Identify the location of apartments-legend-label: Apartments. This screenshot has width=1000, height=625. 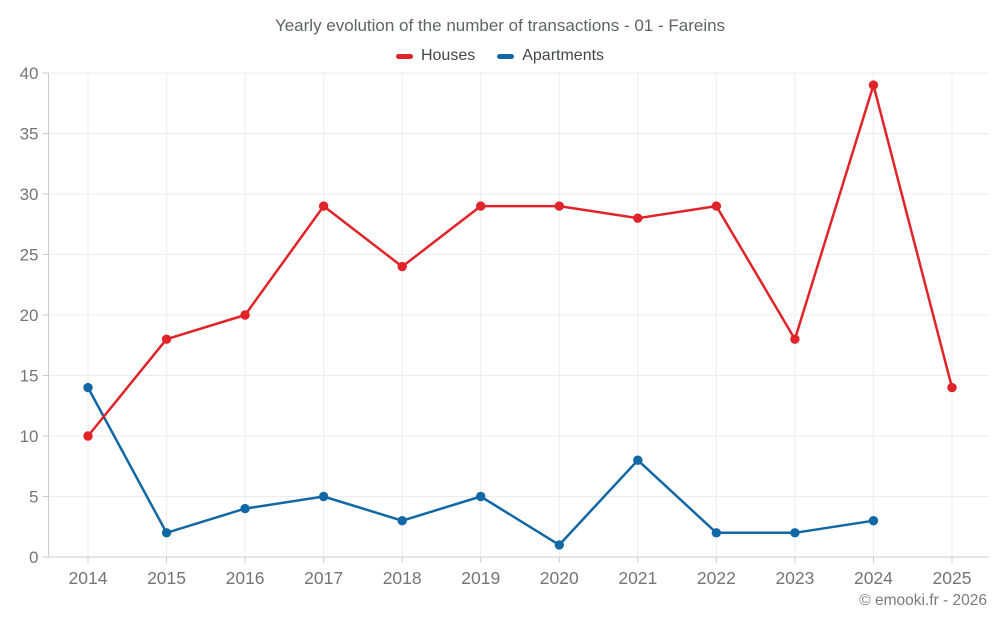
(563, 55).